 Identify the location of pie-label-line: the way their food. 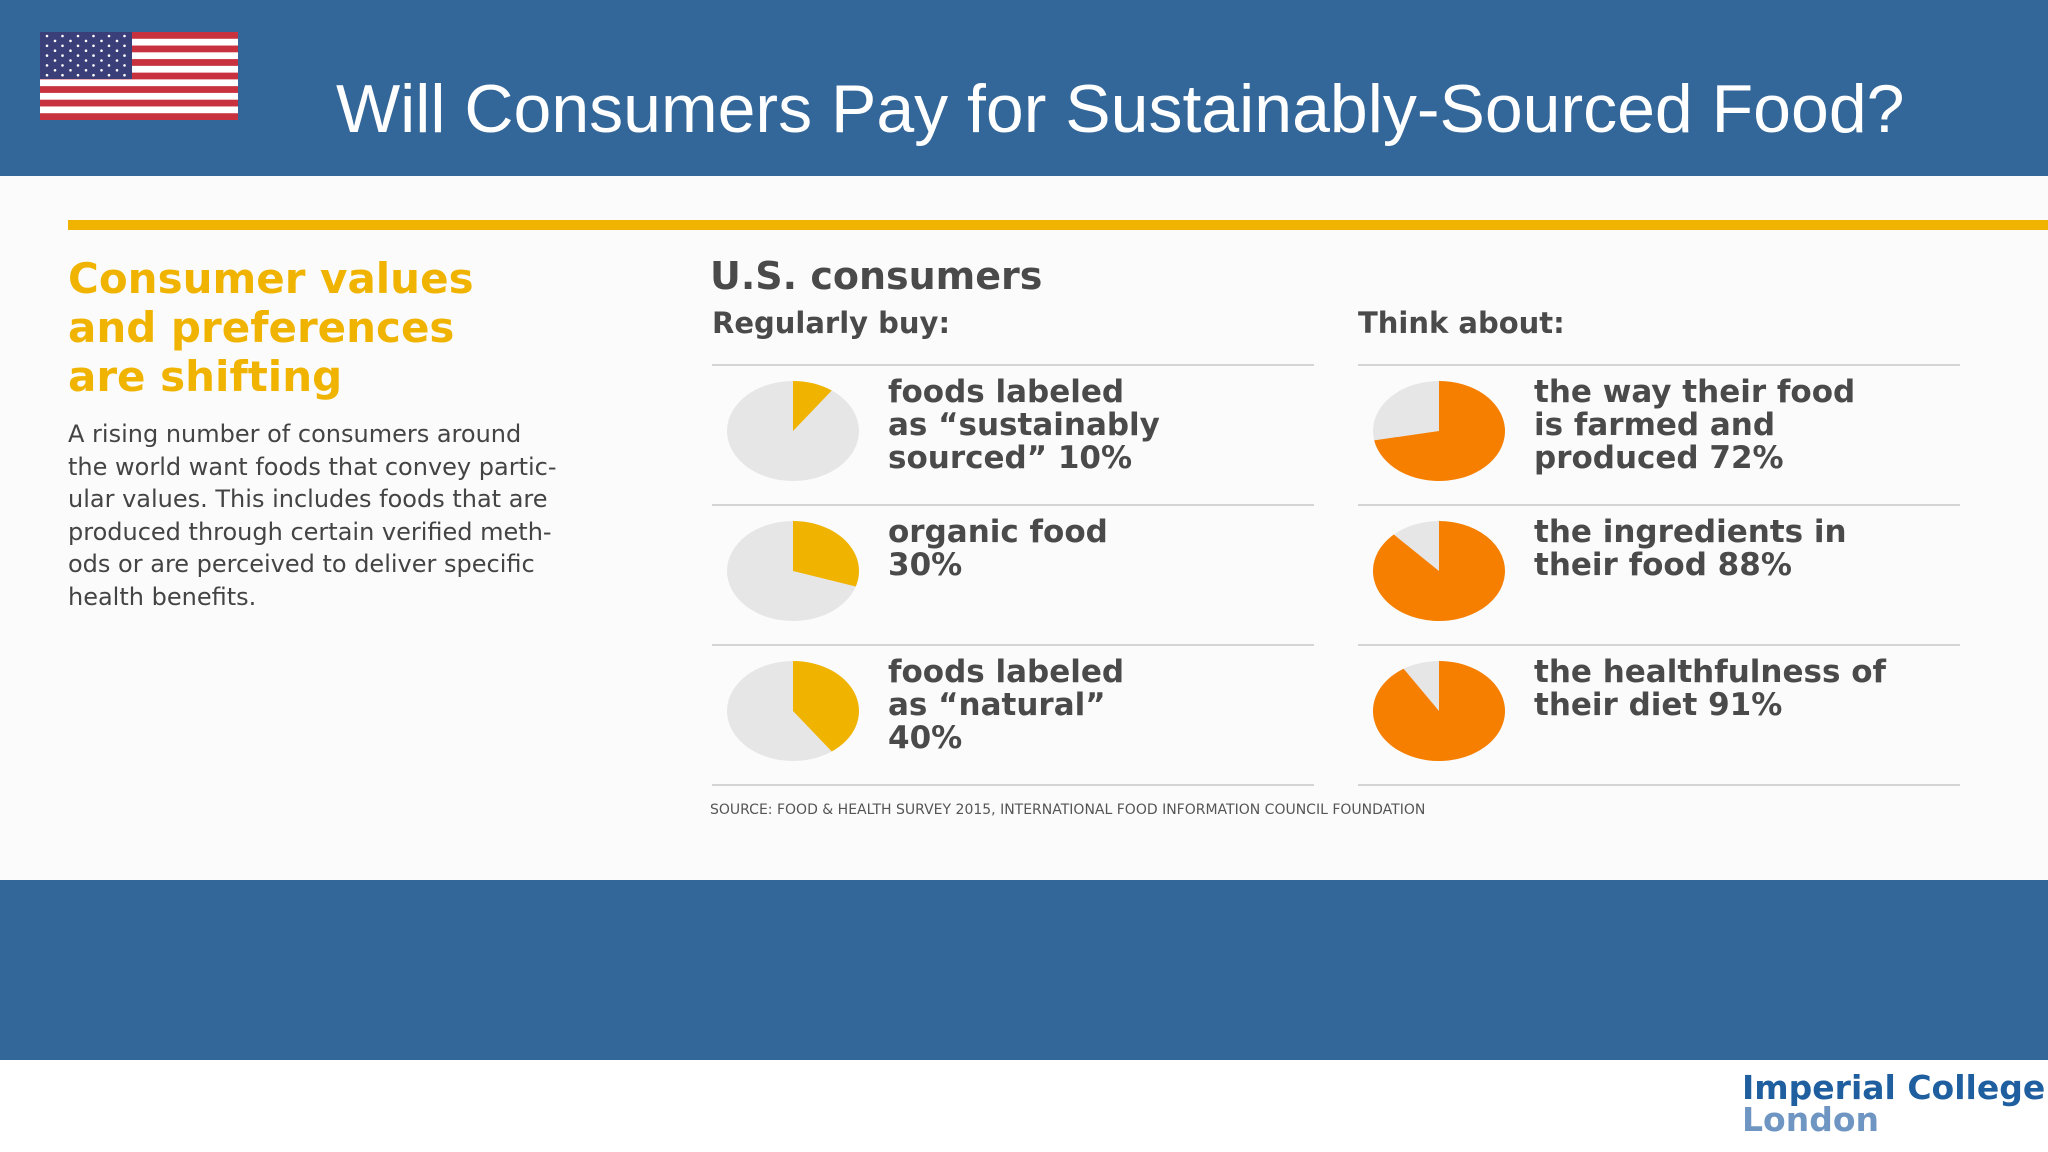
(1695, 392).